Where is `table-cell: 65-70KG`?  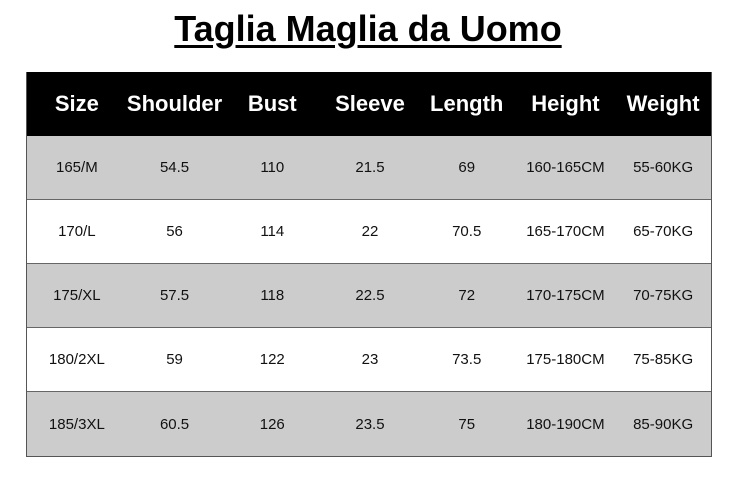 table-cell: 65-70KG is located at coordinates (663, 231).